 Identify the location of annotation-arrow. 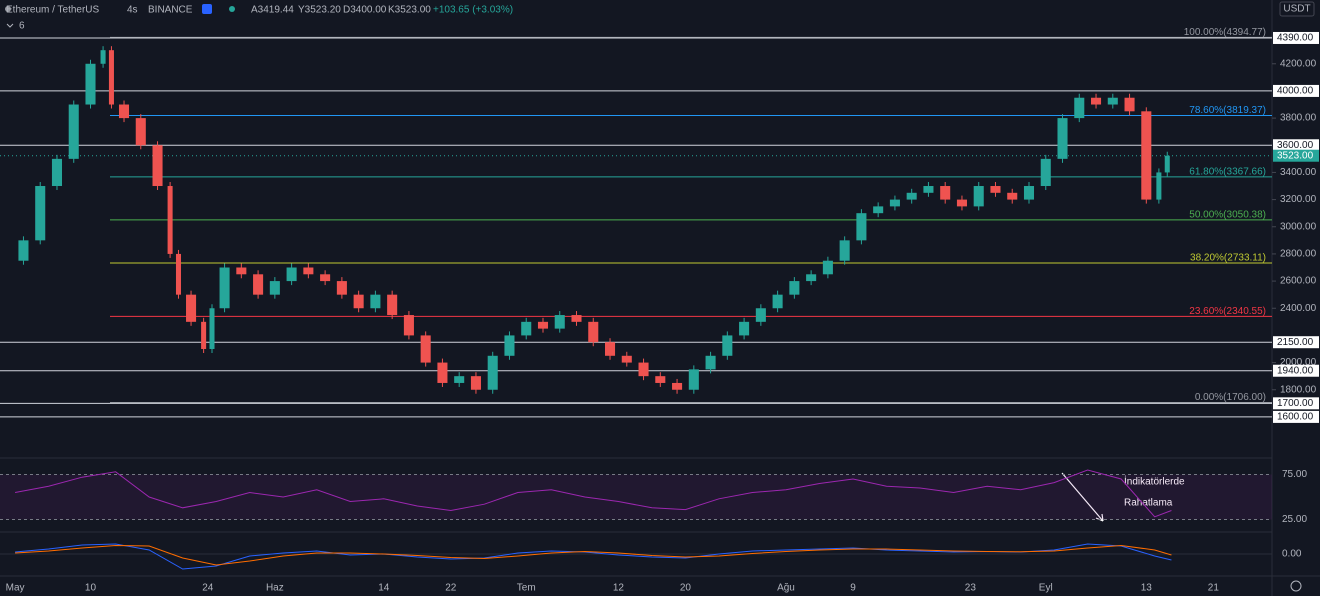
(1082, 497).